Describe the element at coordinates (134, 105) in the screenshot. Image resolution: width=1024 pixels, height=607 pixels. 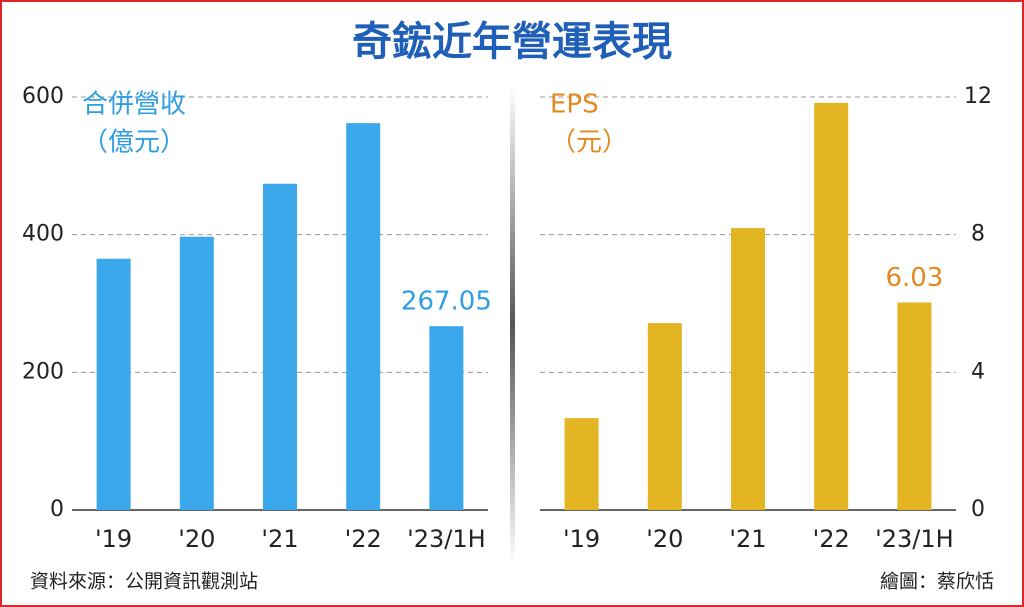
I see `y-axis-label: 合併營收` at that location.